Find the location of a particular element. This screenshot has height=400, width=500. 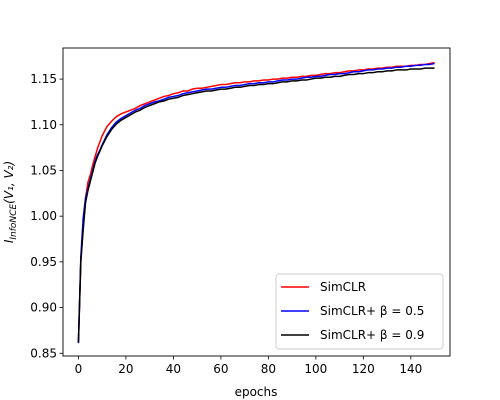

y-tick-label: 1.10 is located at coordinates (43, 125).